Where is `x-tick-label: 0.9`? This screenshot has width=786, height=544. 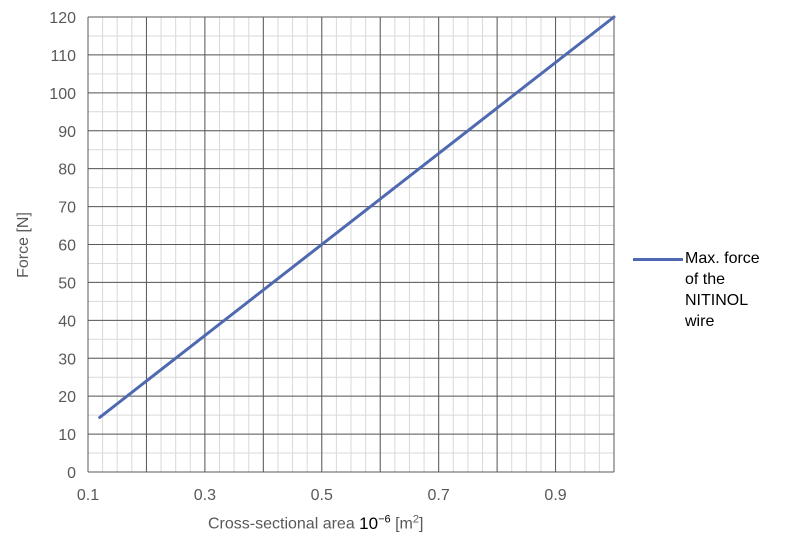
x-tick-label: 0.9 is located at coordinates (555, 495).